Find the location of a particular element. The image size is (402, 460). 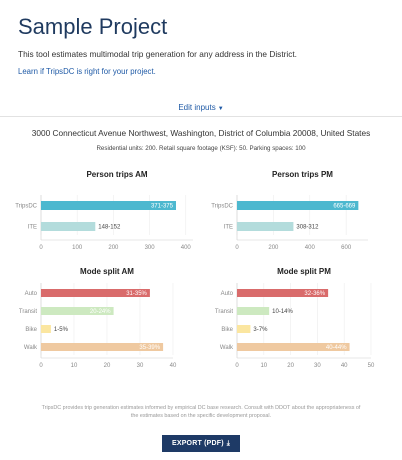

edit-inputs-label: Edit inputs is located at coordinates (197, 107).